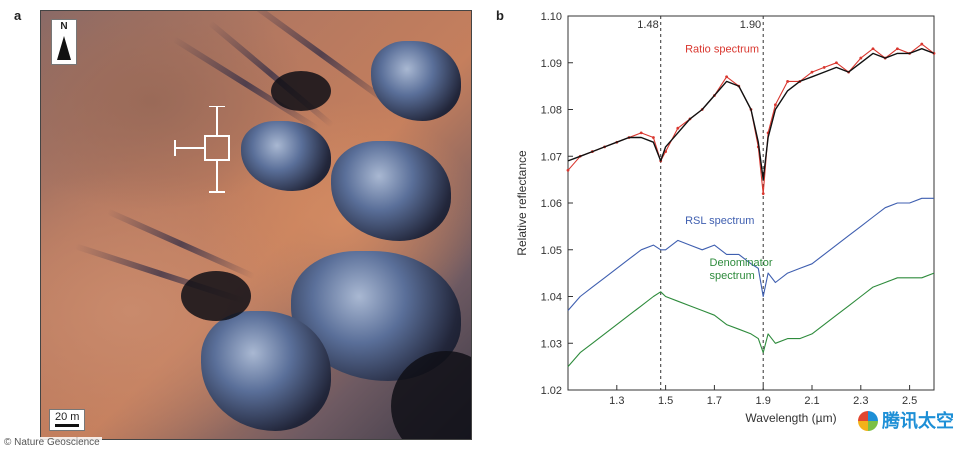 This screenshot has height=449, width=962. What do you see at coordinates (918, 421) in the screenshot?
I see `watermark-text: 腾讯太空` at bounding box center [918, 421].